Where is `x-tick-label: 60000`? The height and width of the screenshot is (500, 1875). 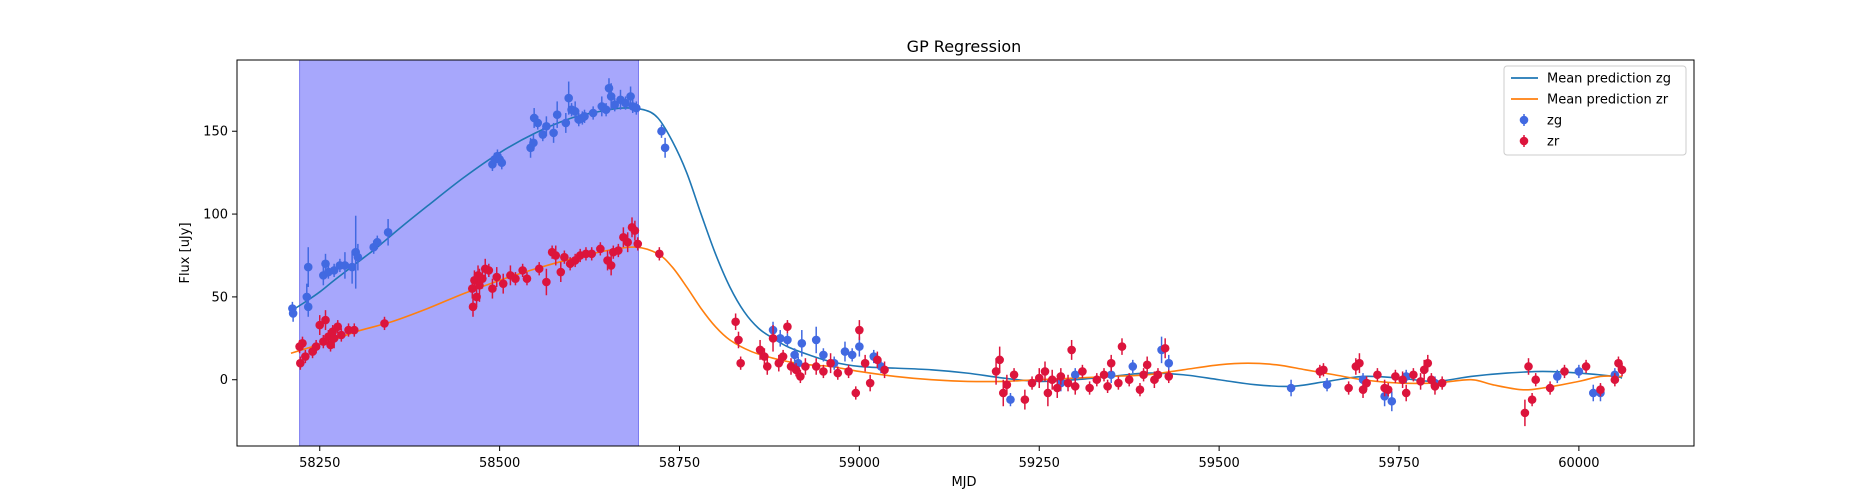 x-tick-label: 60000 is located at coordinates (1578, 463).